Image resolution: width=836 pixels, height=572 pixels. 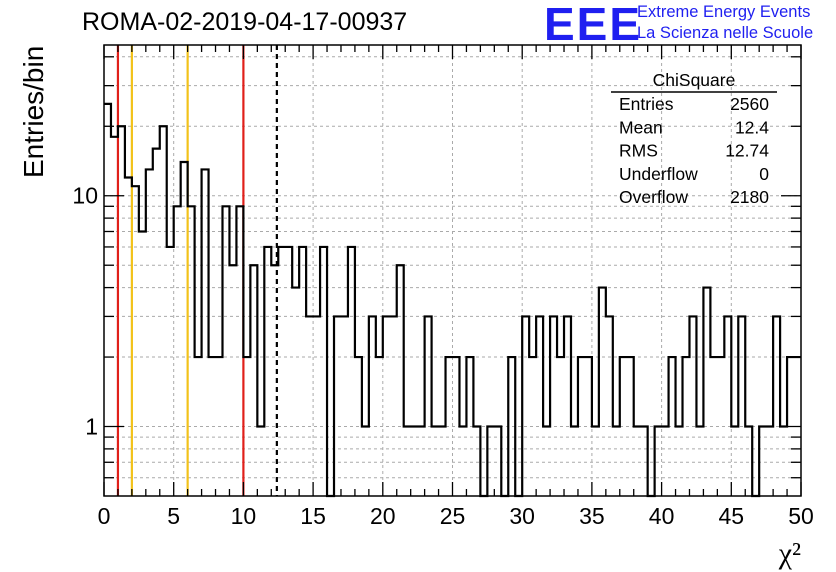 What do you see at coordinates (747, 151) in the screenshot?
I see `stats-row-value: 12.74` at bounding box center [747, 151].